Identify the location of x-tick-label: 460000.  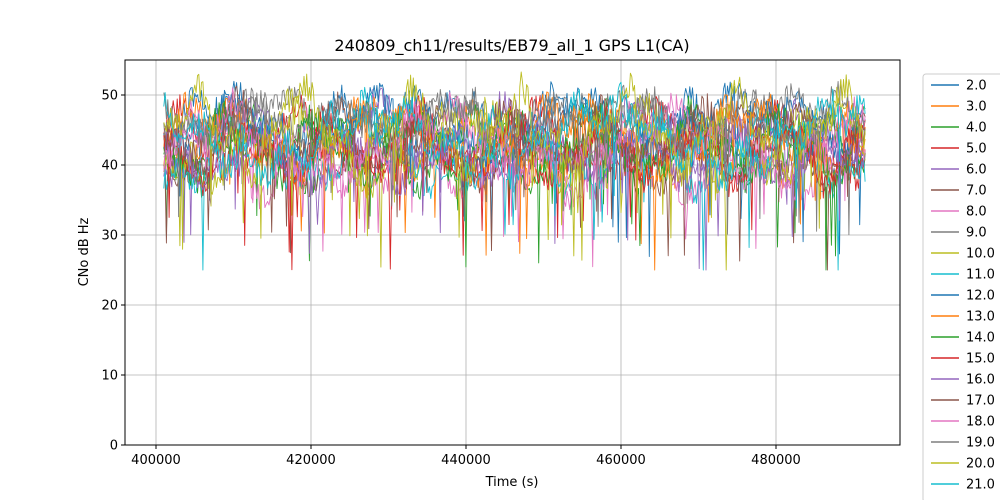
(621, 460).